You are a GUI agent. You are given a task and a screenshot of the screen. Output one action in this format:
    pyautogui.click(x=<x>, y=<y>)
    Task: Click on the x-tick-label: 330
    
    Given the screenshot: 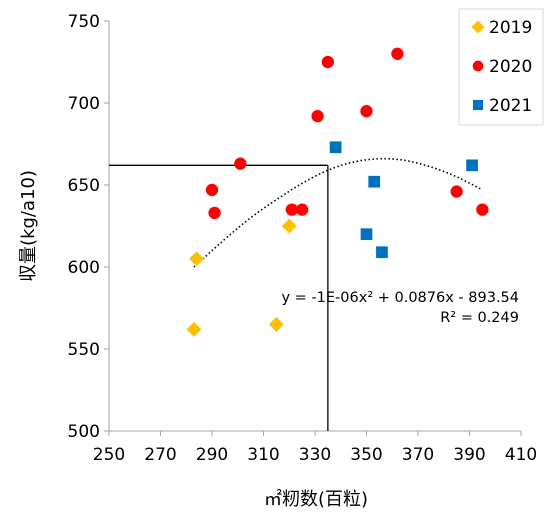 What is the action you would take?
    pyautogui.click(x=315, y=455)
    